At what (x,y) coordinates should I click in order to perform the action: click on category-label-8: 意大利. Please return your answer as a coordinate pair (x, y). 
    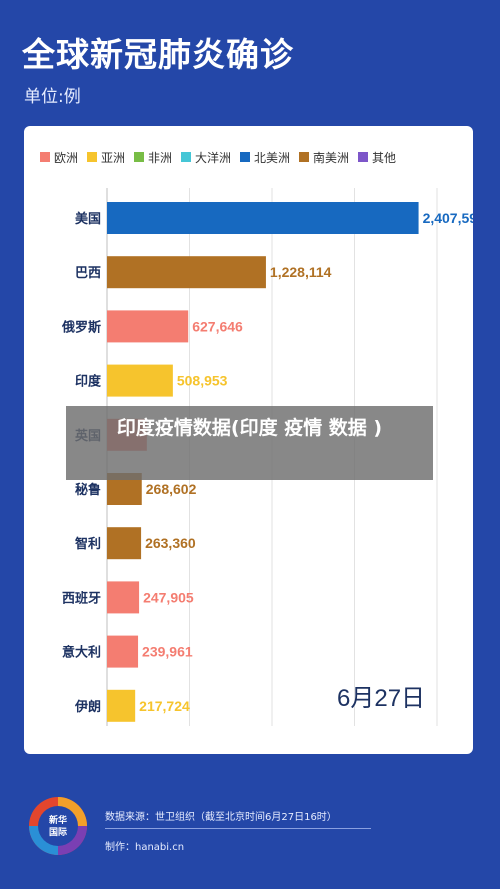
    Looking at the image, I should click on (81, 653).